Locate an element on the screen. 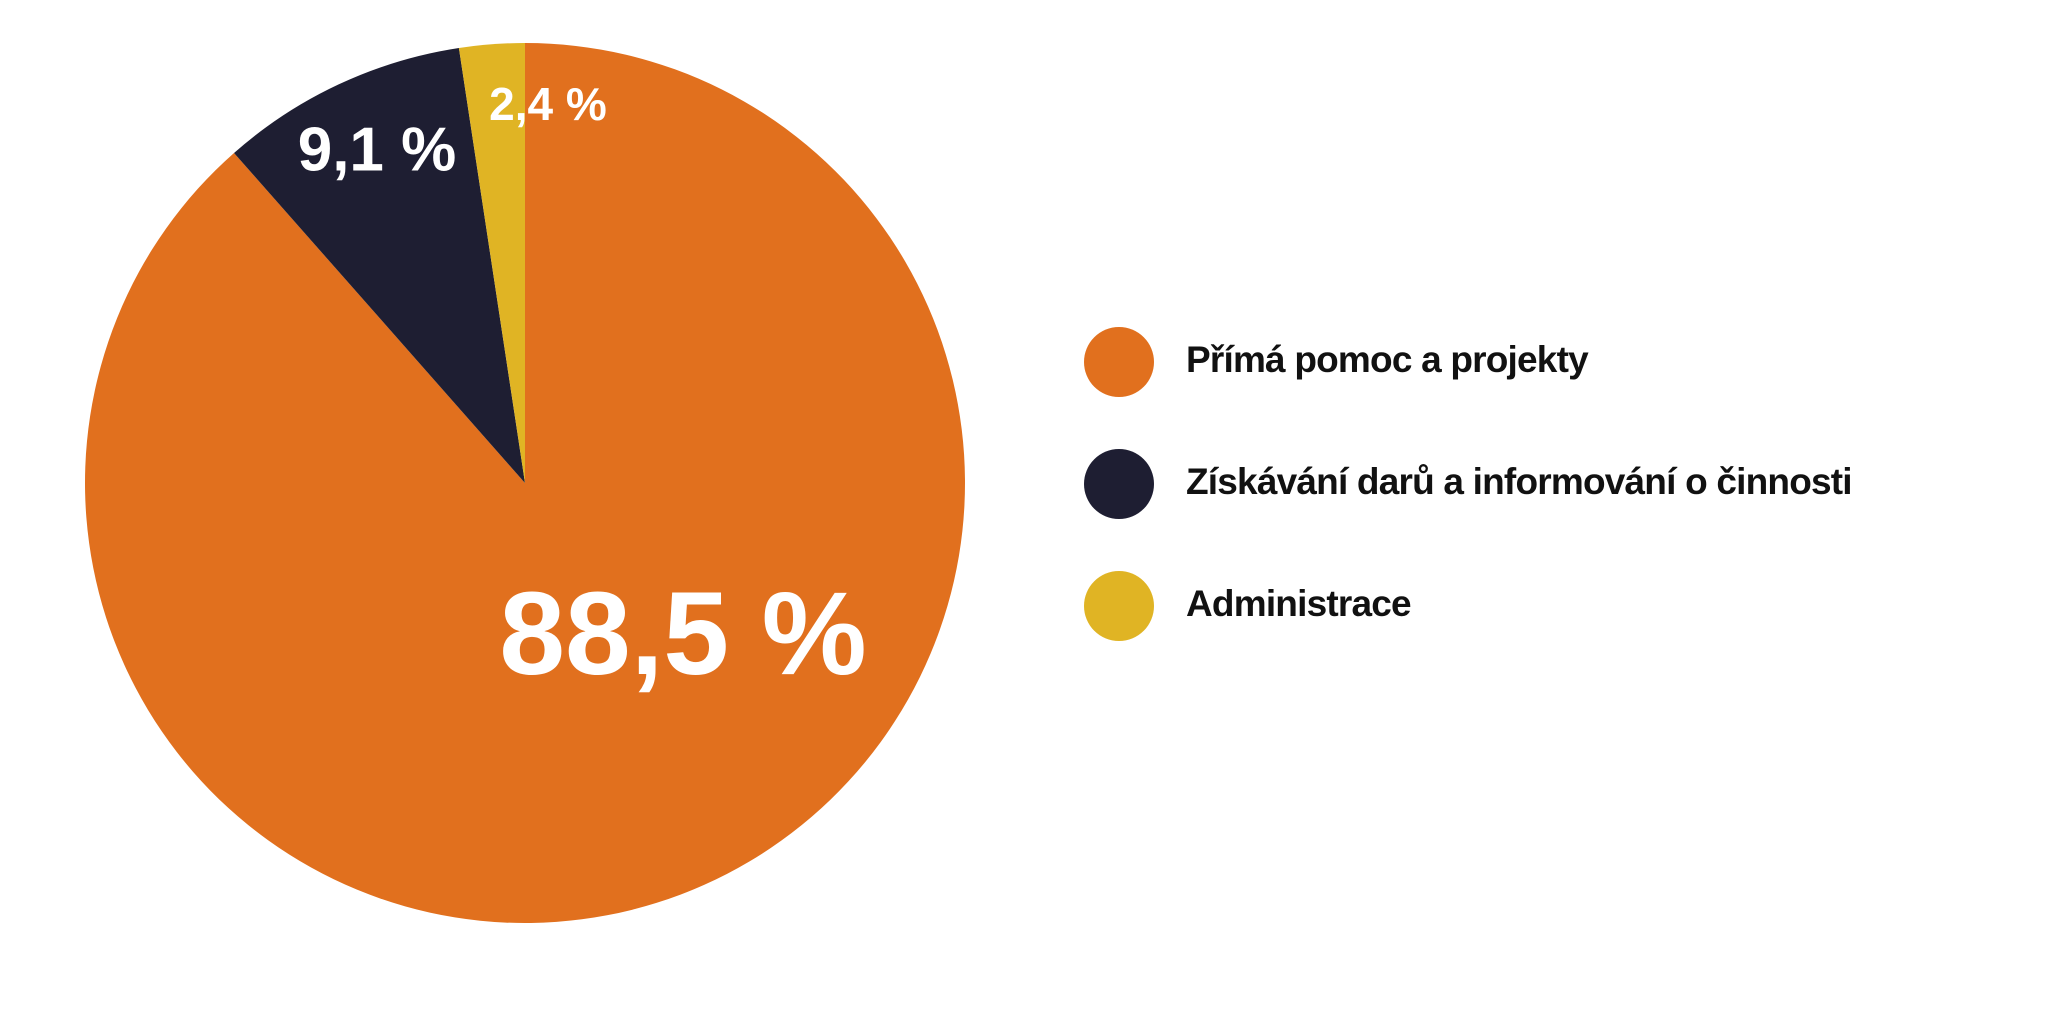  slice-label: 88,5 % is located at coordinates (682, 634).